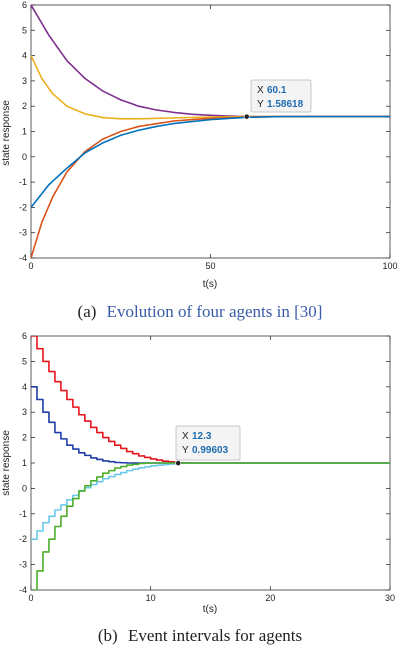  I want to click on chart-b-caption-label: (b), so click(108, 635).